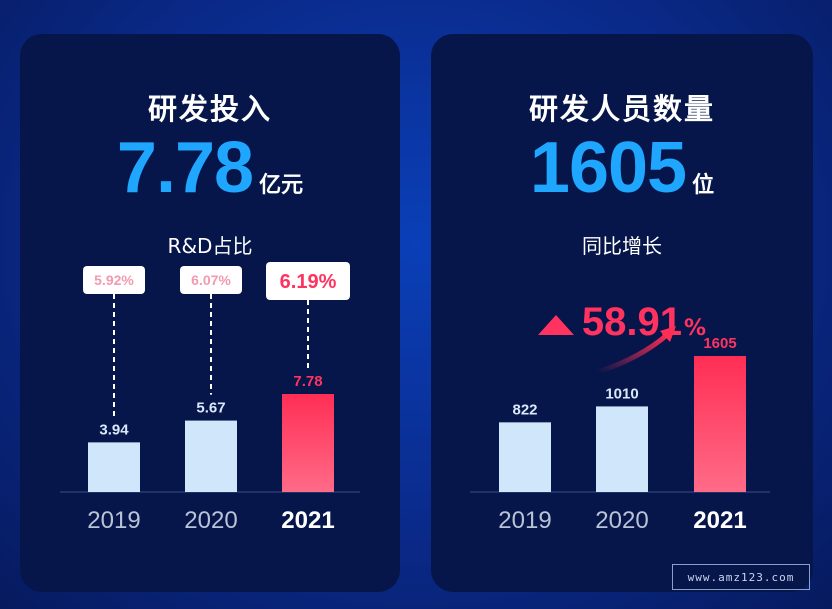 This screenshot has width=832, height=609. I want to click on growth-arrow-icon, so click(635, 350).